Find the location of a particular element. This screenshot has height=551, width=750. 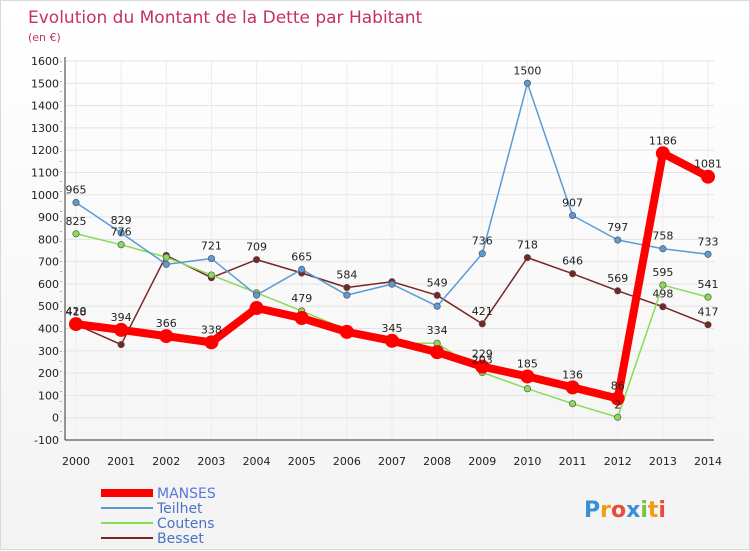

y-tick-label: 1500 is located at coordinates (45, 83).